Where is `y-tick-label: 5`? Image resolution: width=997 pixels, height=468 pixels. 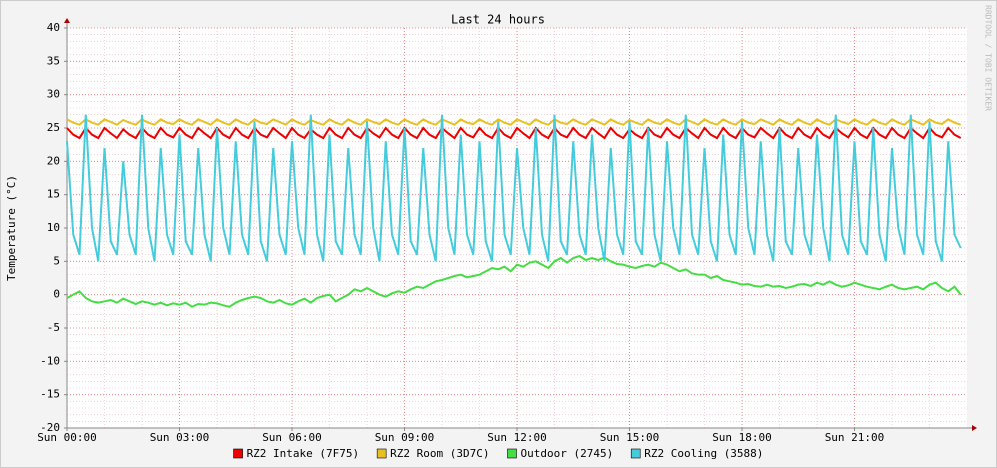
y-tick-label: 5 is located at coordinates (56, 260).